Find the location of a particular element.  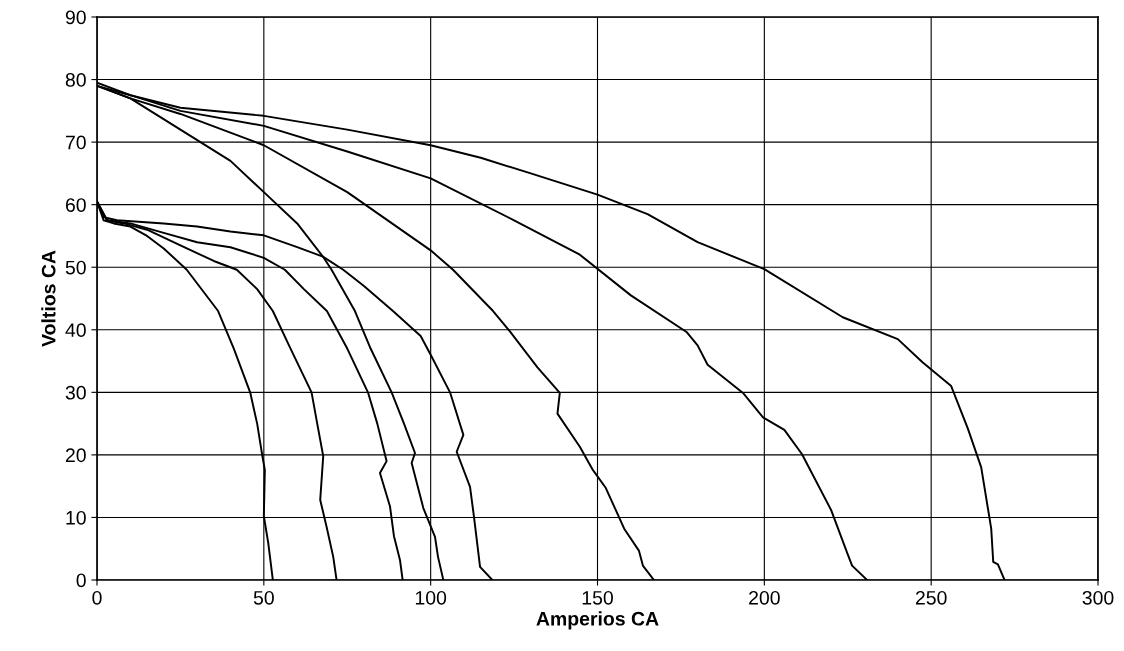

y-tick-label: 70 is located at coordinates (75, 142).